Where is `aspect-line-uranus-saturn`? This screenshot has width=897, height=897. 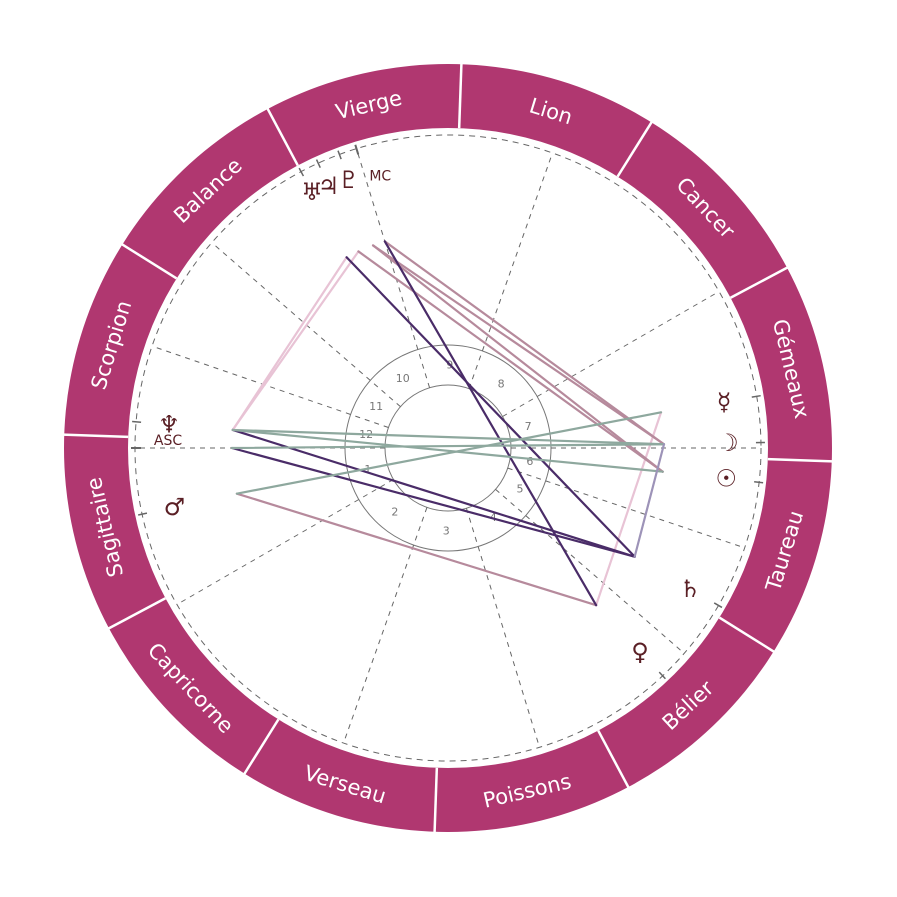 aspect-line-uranus-saturn is located at coordinates (490, 407).